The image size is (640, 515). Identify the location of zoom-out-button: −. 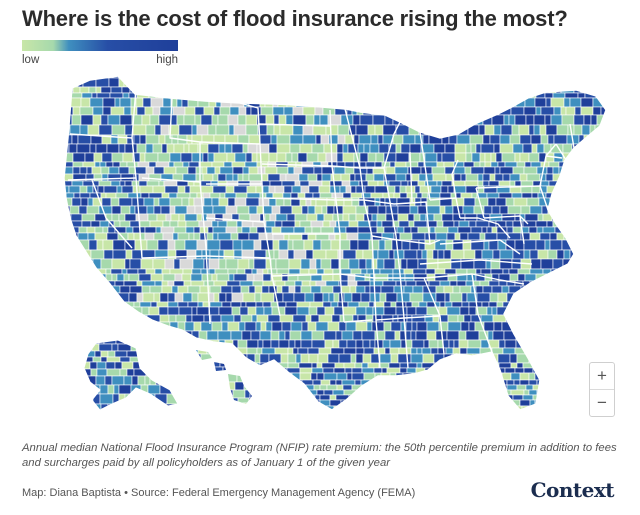
(602, 402).